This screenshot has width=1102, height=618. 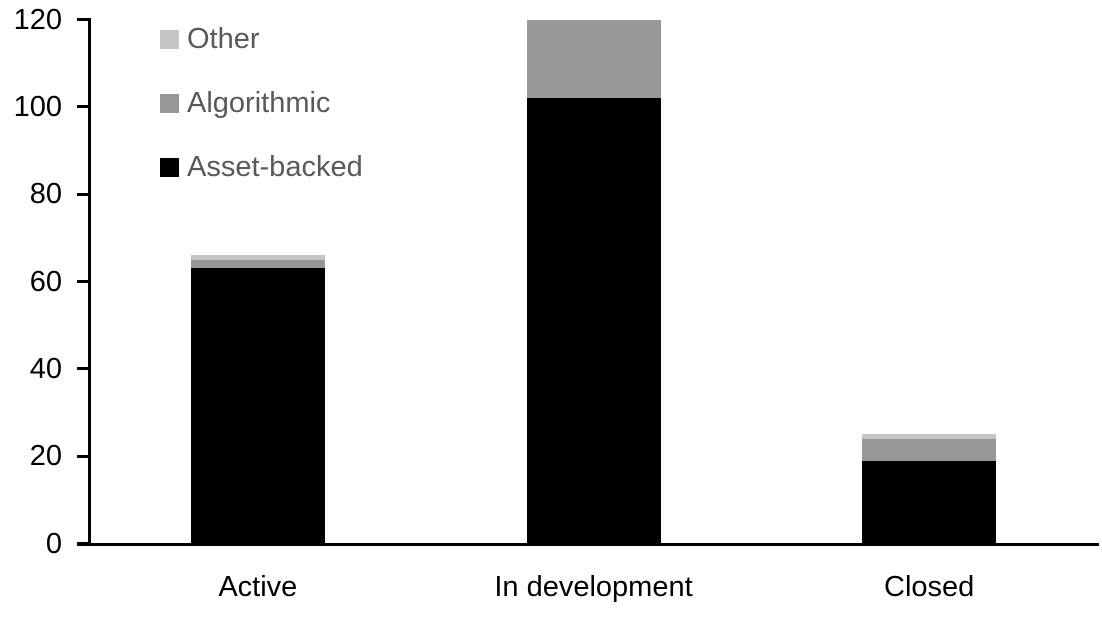 I want to click on legend-item-asset-backed: Asset-backed, so click(x=261, y=167).